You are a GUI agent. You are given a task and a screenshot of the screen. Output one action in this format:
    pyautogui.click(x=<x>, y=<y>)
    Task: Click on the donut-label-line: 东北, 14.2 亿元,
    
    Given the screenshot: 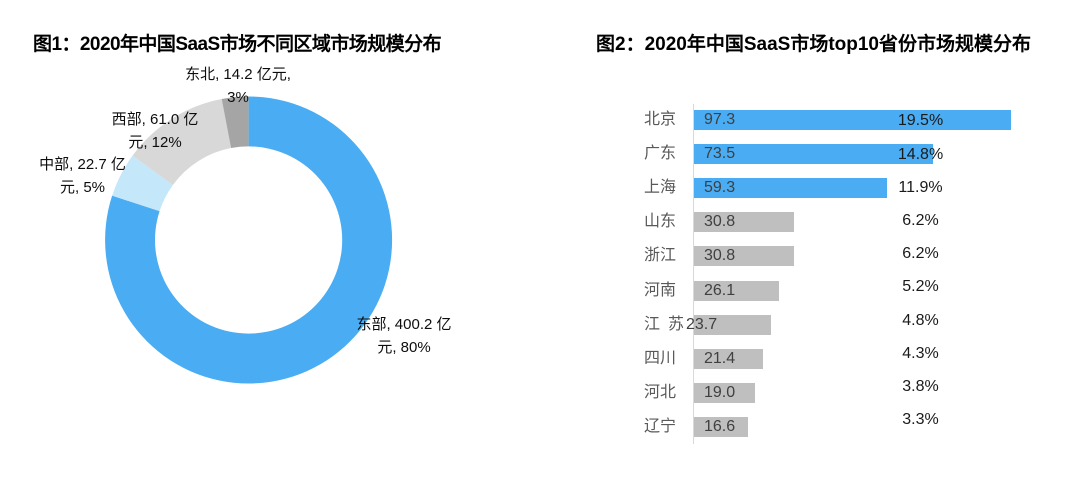 What is the action you would take?
    pyautogui.click(x=238, y=74)
    